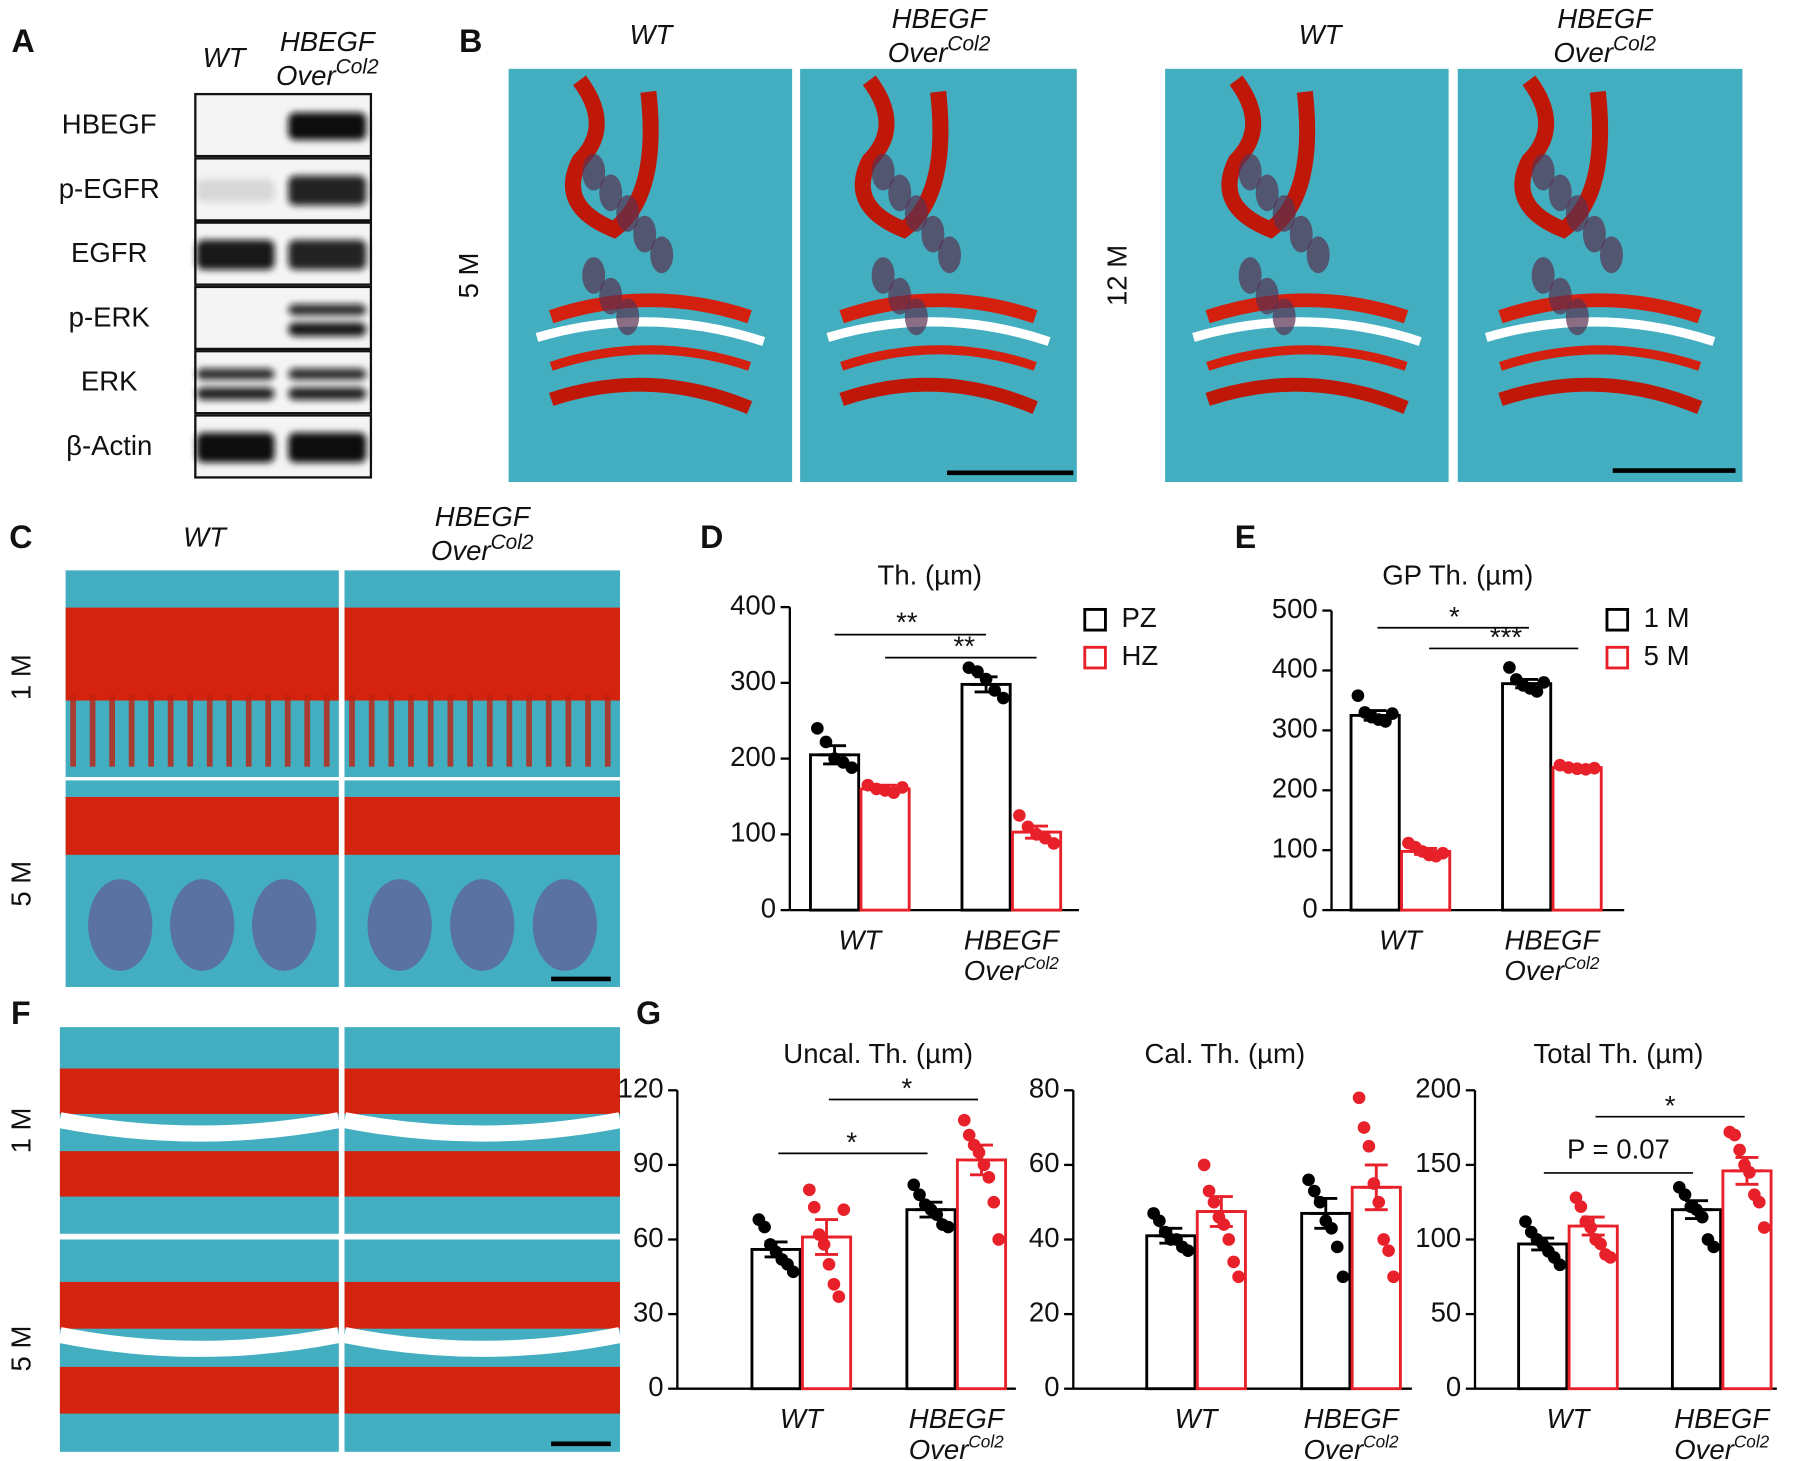 Image resolution: width=1800 pixels, height=1461 pixels. I want to click on label: A, so click(23, 41).